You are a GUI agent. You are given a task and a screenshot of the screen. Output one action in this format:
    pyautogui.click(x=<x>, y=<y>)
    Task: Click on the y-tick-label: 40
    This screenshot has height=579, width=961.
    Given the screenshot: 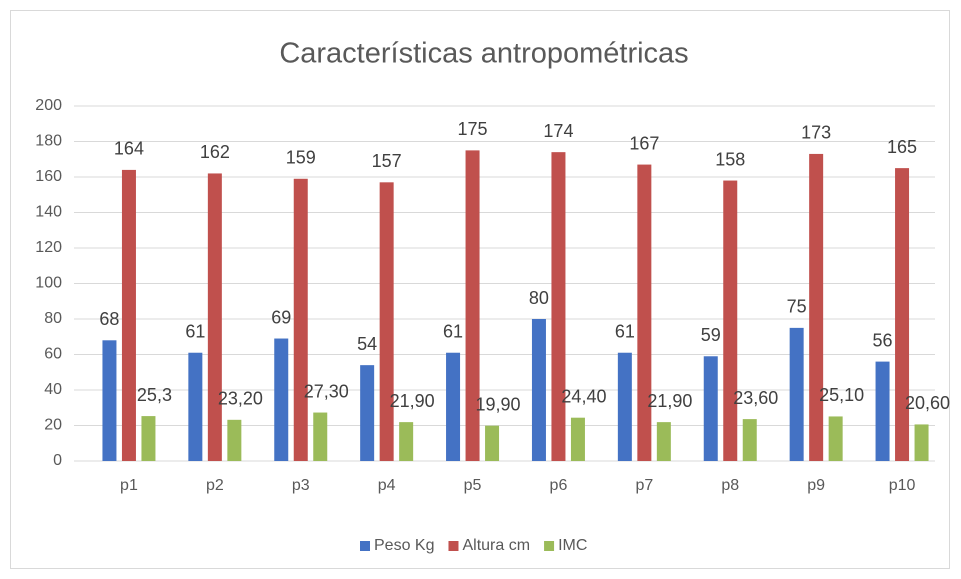 What is the action you would take?
    pyautogui.click(x=53, y=389)
    